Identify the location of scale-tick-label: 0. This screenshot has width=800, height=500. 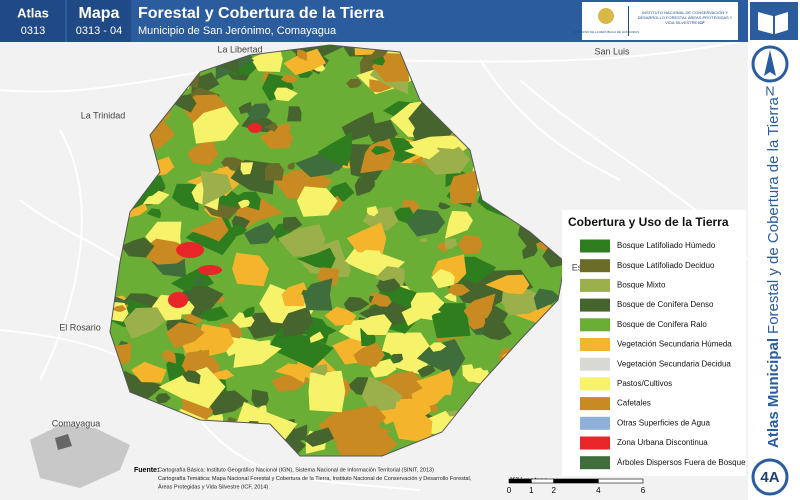
(509, 490).